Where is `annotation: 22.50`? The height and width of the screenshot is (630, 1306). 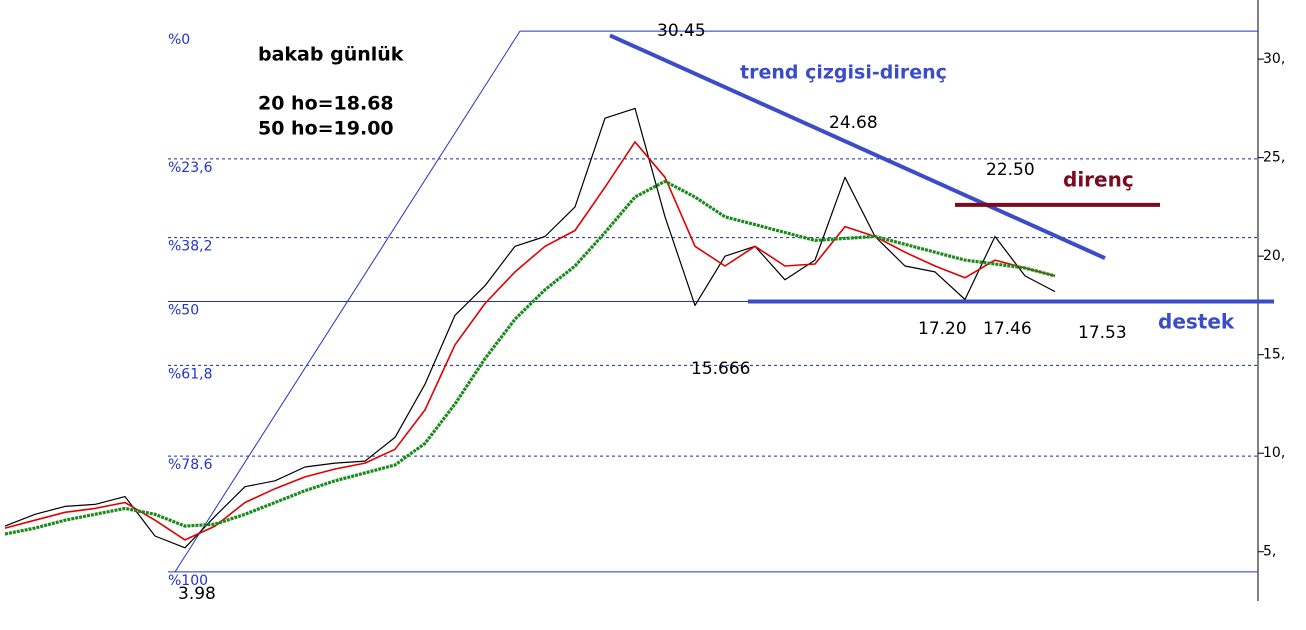 annotation: 22.50 is located at coordinates (1010, 170).